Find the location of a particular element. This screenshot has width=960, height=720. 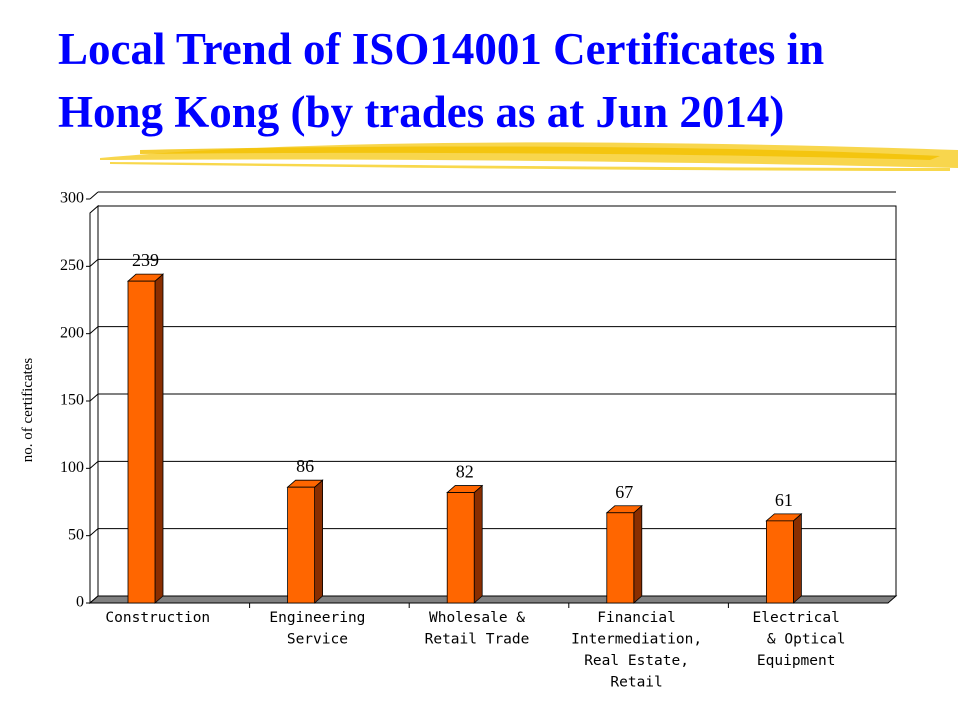

x-tick-label: Retail is located at coordinates (636, 683).